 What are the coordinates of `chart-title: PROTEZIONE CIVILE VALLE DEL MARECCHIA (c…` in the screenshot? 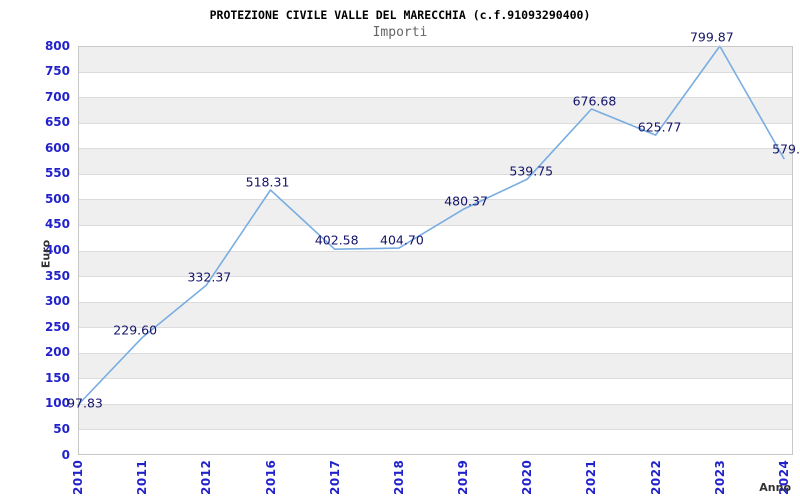 It's located at (400, 15).